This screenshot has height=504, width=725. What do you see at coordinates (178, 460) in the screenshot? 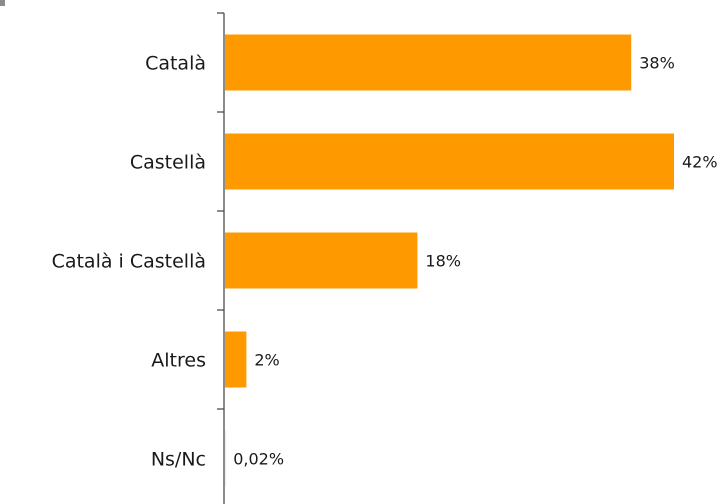
I see `category-label-4: Ns/Nc` at bounding box center [178, 460].